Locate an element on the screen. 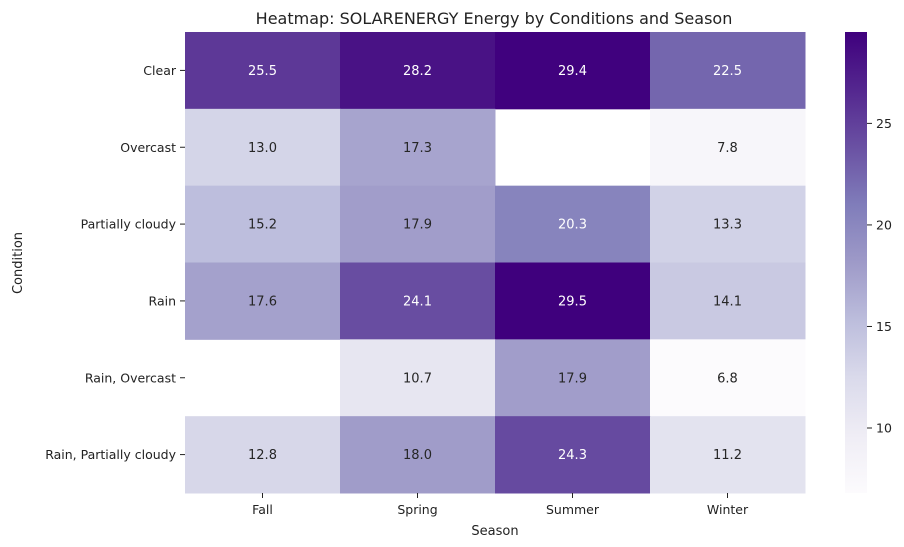 The image size is (904, 547). colorbar-tick-label: 20 is located at coordinates (884, 224).